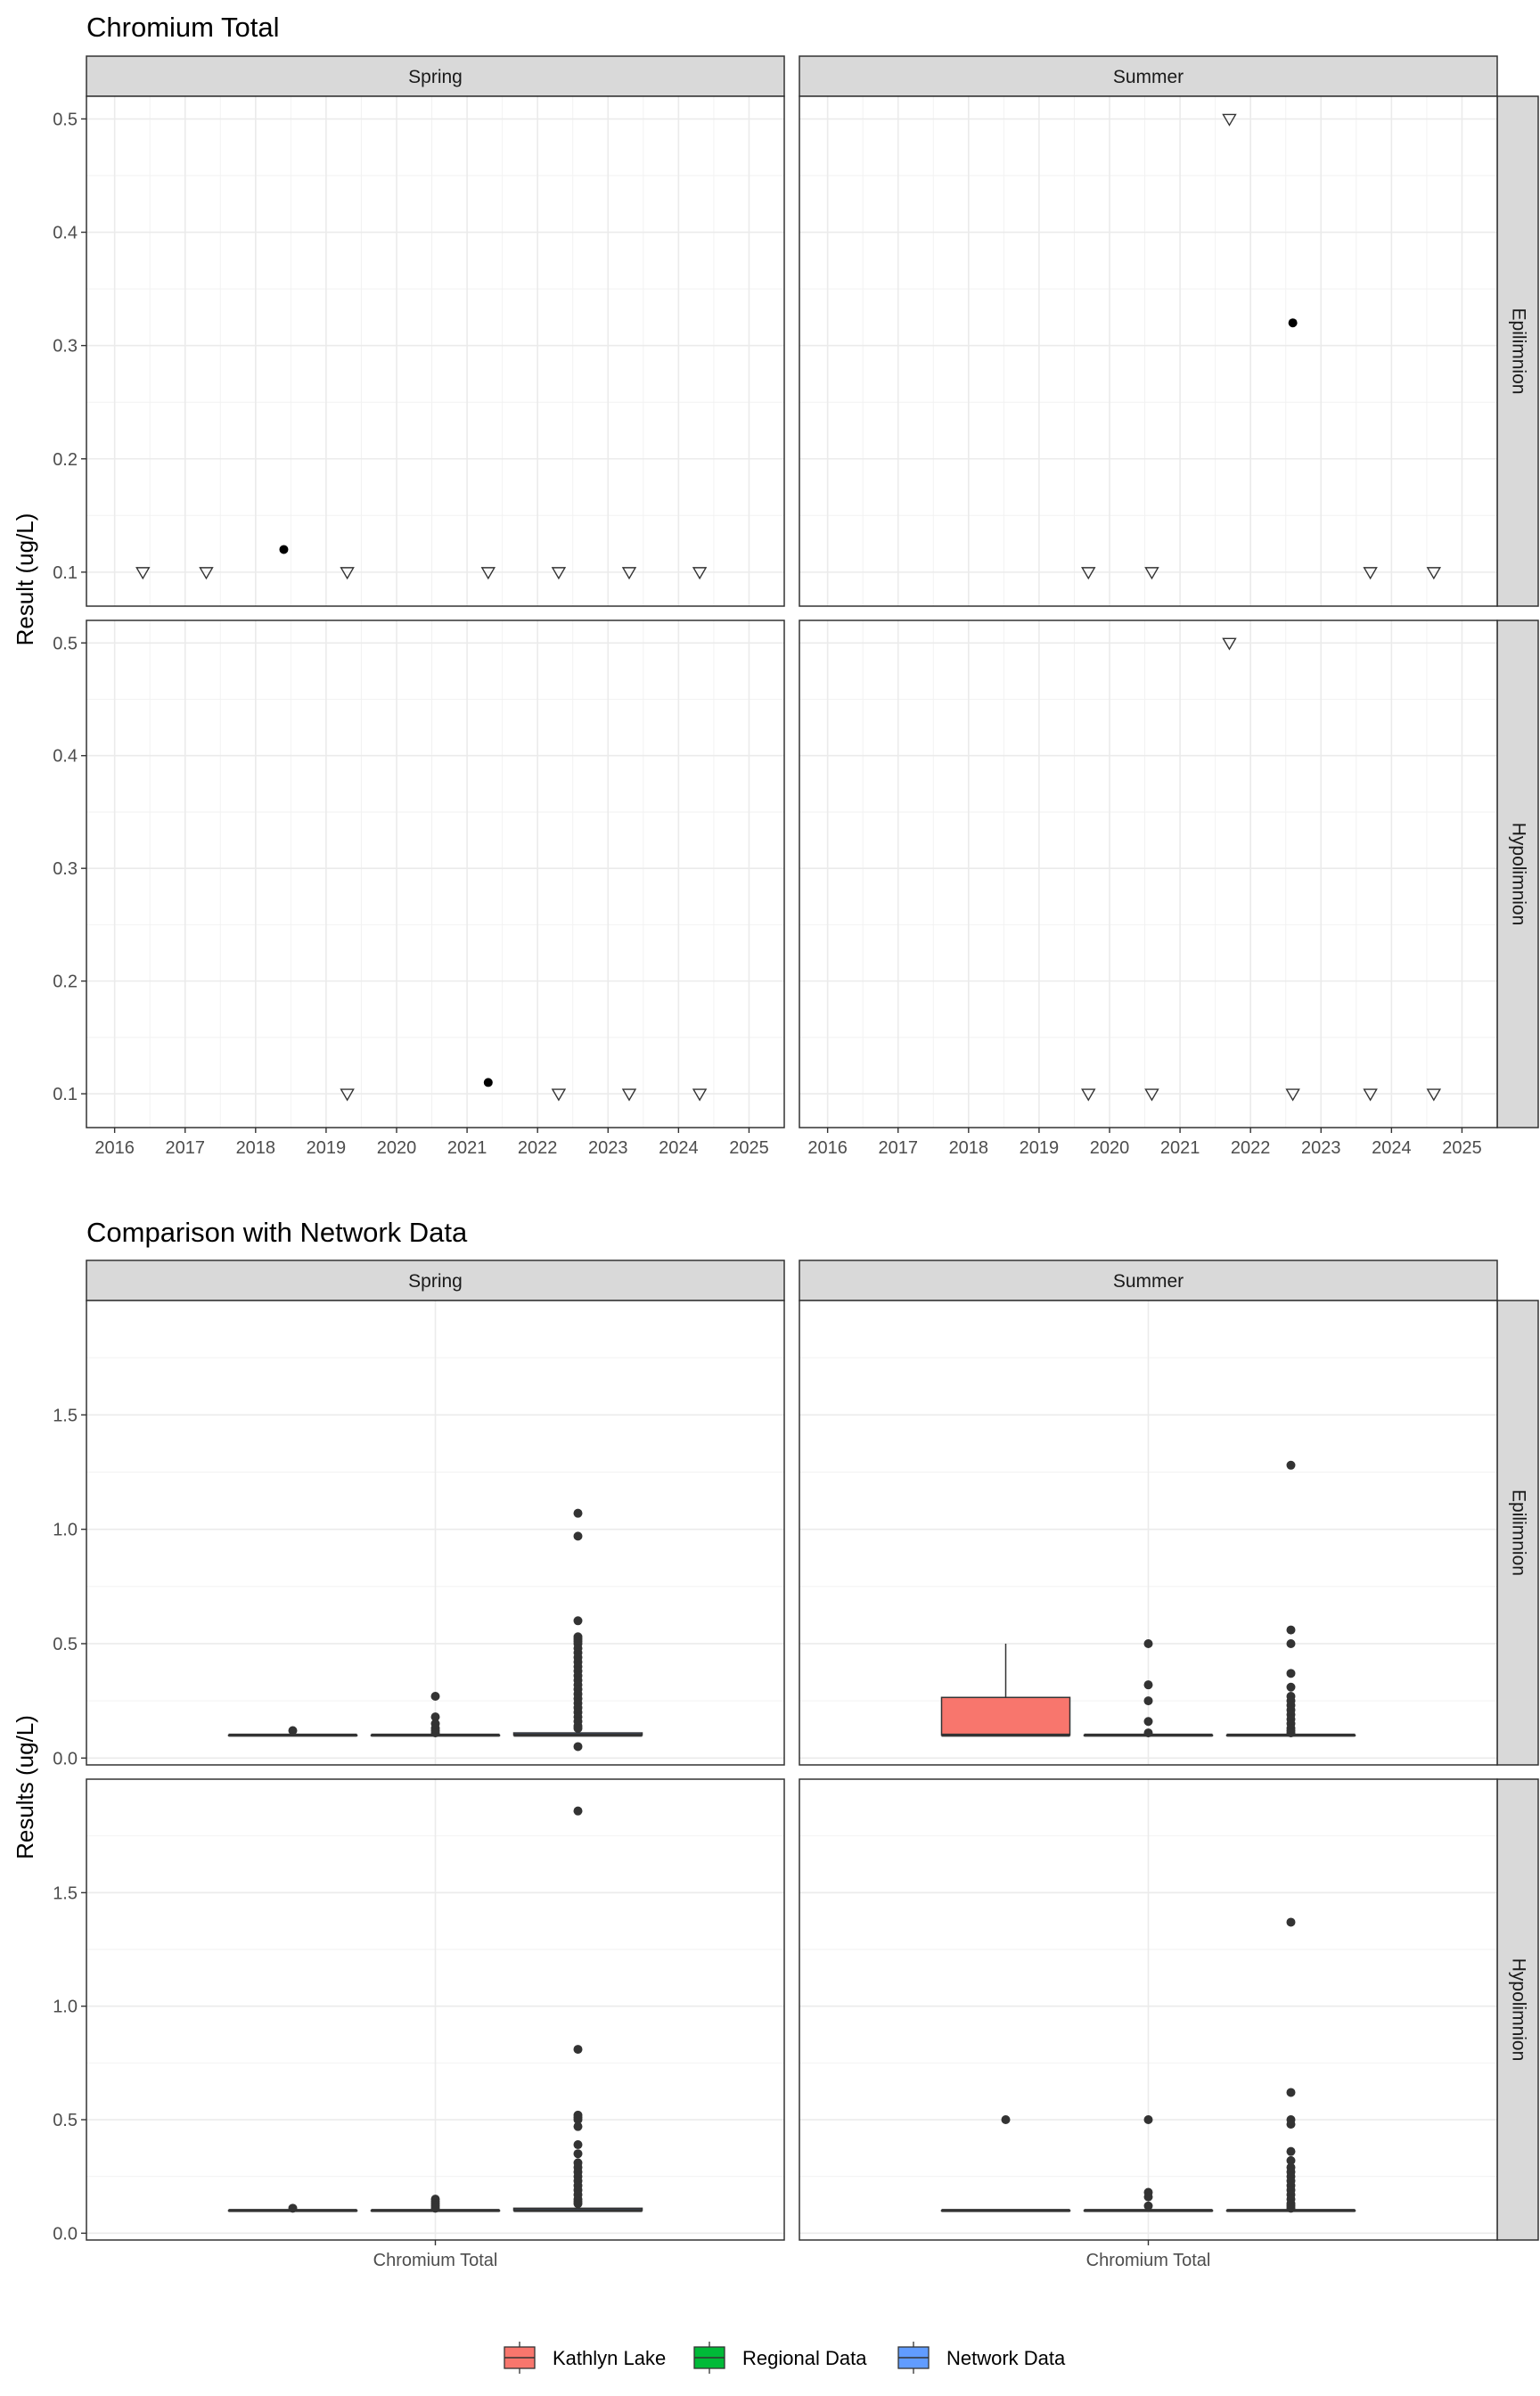 The height and width of the screenshot is (2396, 1540). Describe the element at coordinates (65, 2234) in the screenshot. I see `y-tick-label: 0.0` at that location.